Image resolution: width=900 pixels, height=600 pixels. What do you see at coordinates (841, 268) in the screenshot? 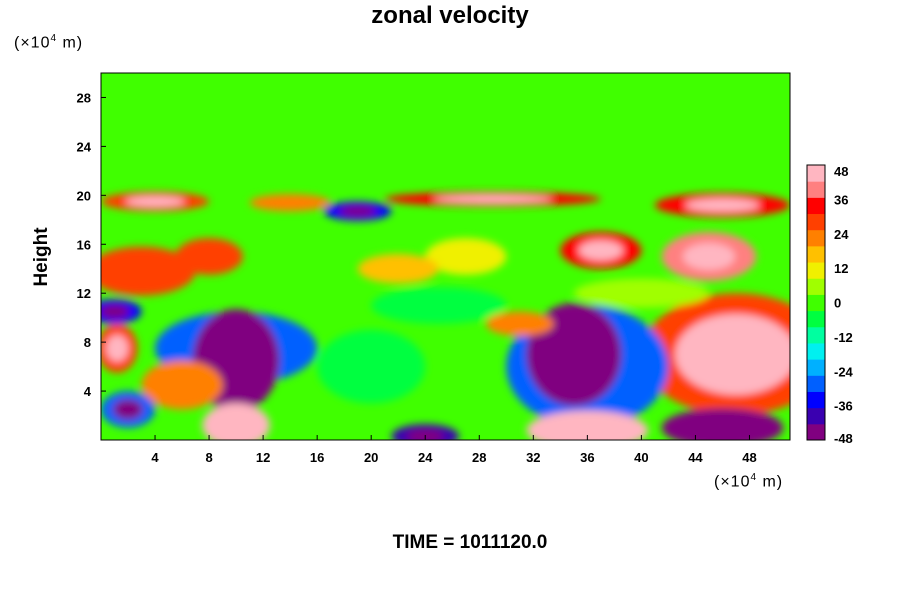
I see `colorbar-tick-label: 12` at bounding box center [841, 268].